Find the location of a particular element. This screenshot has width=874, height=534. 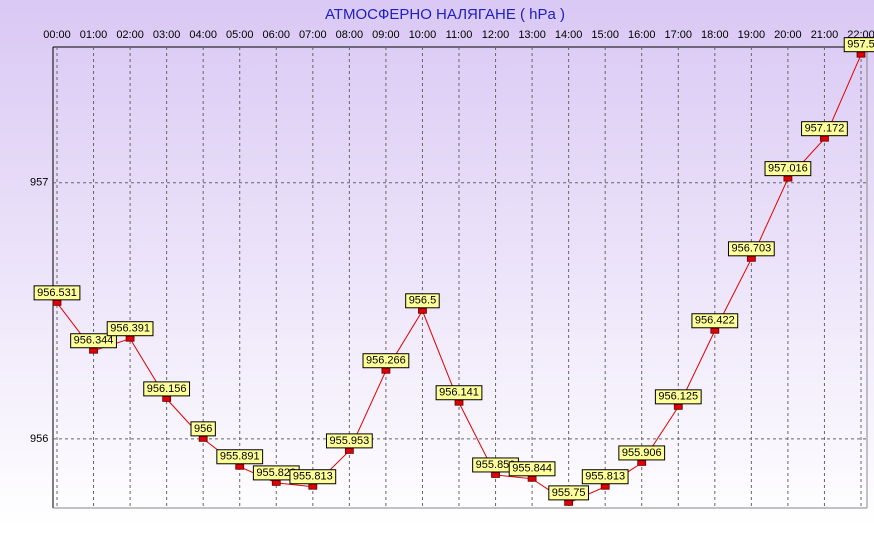

x-tick-label: 12:00 is located at coordinates (496, 35).